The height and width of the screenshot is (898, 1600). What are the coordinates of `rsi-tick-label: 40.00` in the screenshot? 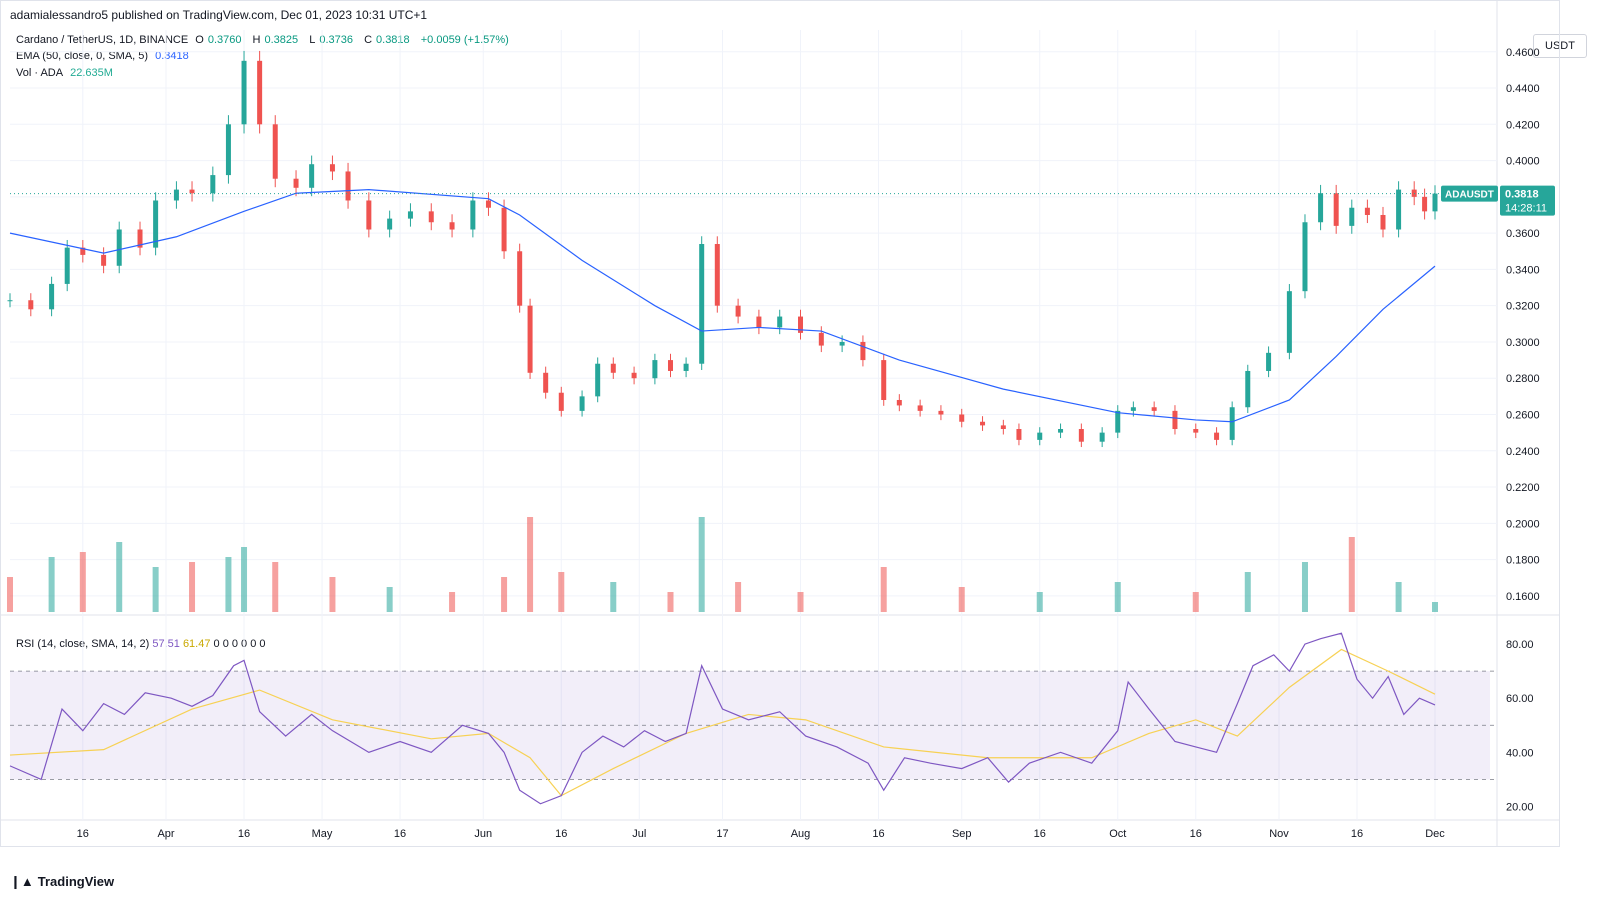 It's located at (1520, 753).